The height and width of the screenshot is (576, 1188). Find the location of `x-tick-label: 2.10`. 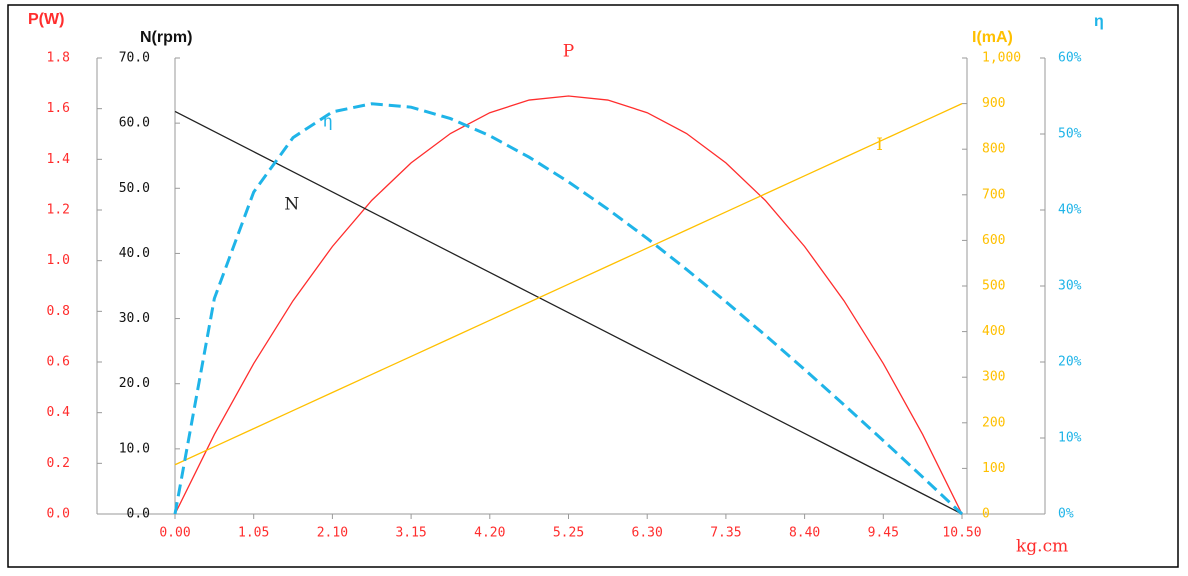

x-tick-label: 2.10 is located at coordinates (332, 533).